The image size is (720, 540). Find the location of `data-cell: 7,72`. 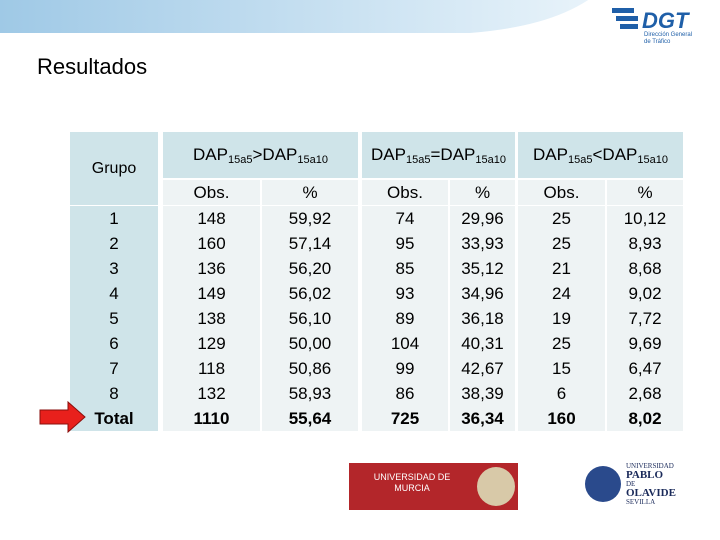

data-cell: 7,72 is located at coordinates (645, 318).